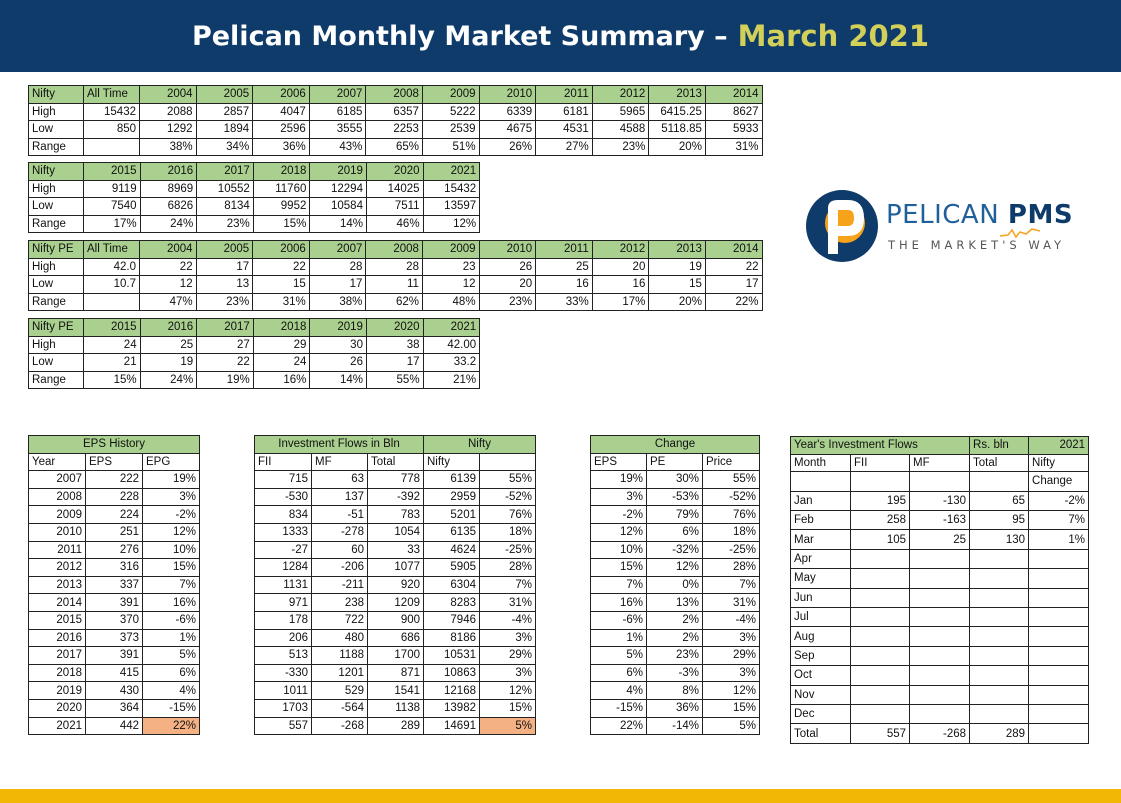 The image size is (1121, 803). Describe the element at coordinates (338, 206) in the screenshot. I see `table-cell: 10584` at that location.